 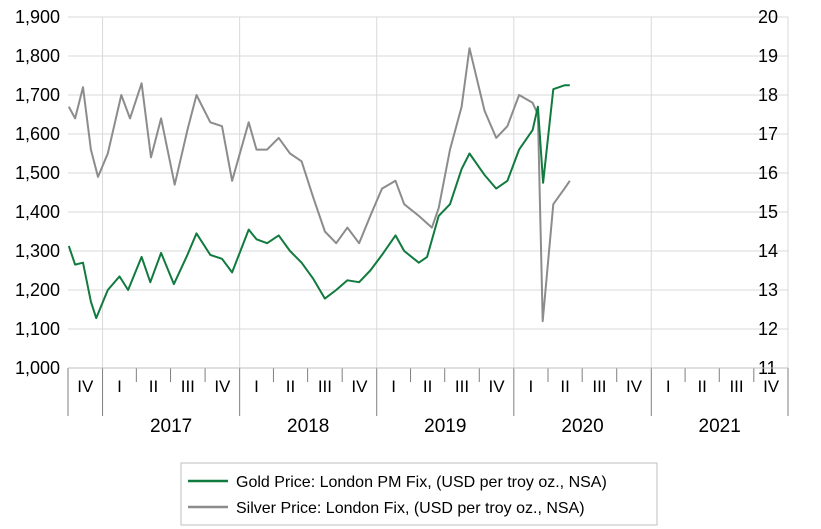 I want to click on legend-box, so click(x=419, y=494).